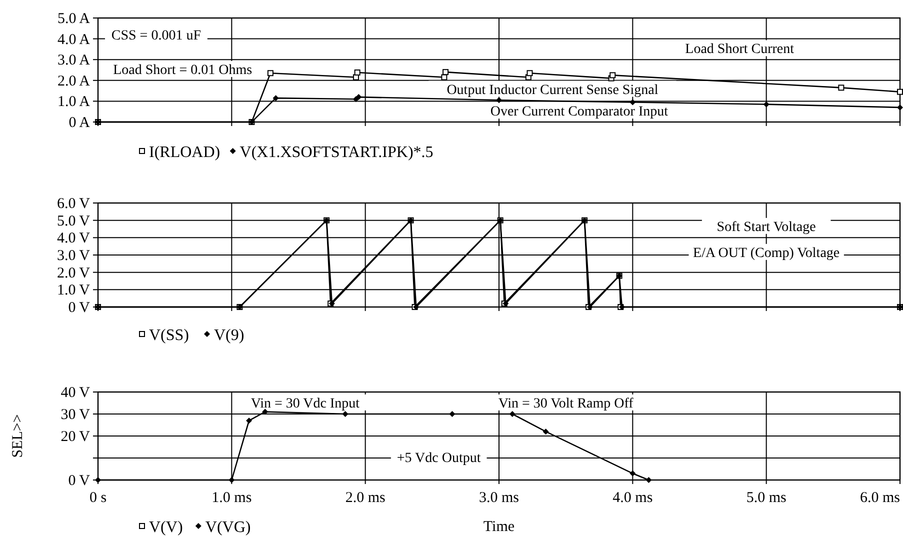  What do you see at coordinates (98, 498) in the screenshot?
I see `x-tick-label: 0 s` at bounding box center [98, 498].